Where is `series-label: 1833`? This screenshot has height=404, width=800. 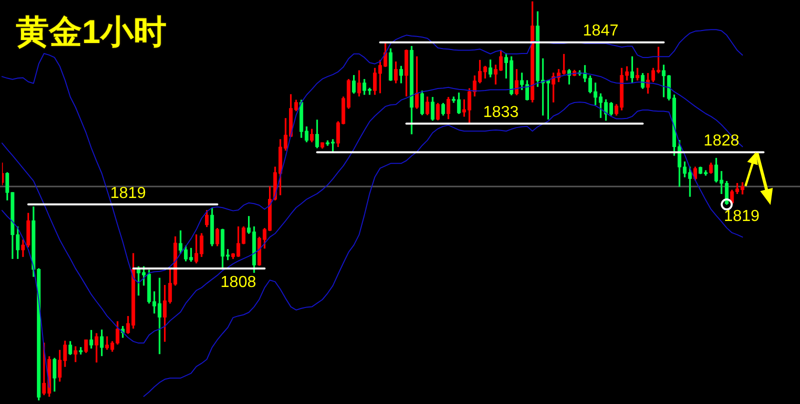 series-label: 1833 is located at coordinates (501, 112).